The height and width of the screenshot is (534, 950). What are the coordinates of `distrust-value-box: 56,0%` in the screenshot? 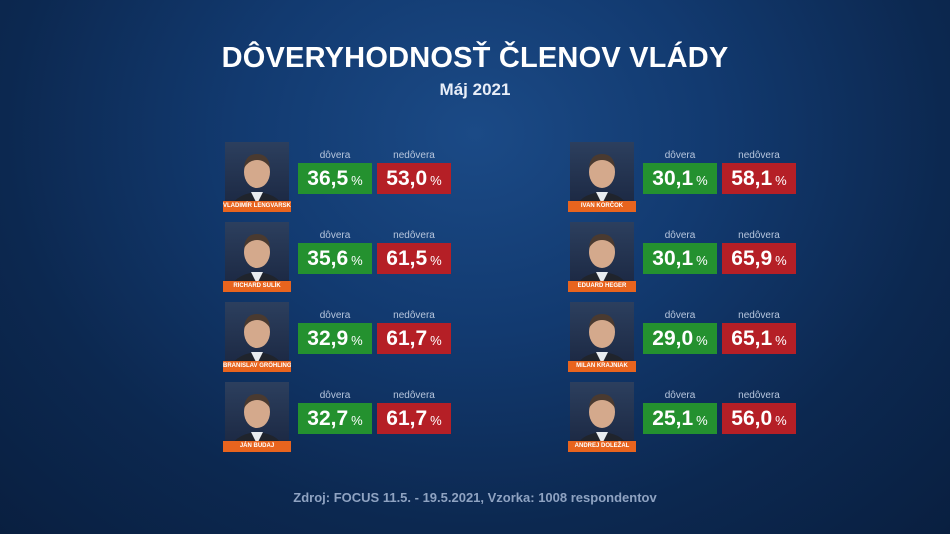 It's located at (759, 418).